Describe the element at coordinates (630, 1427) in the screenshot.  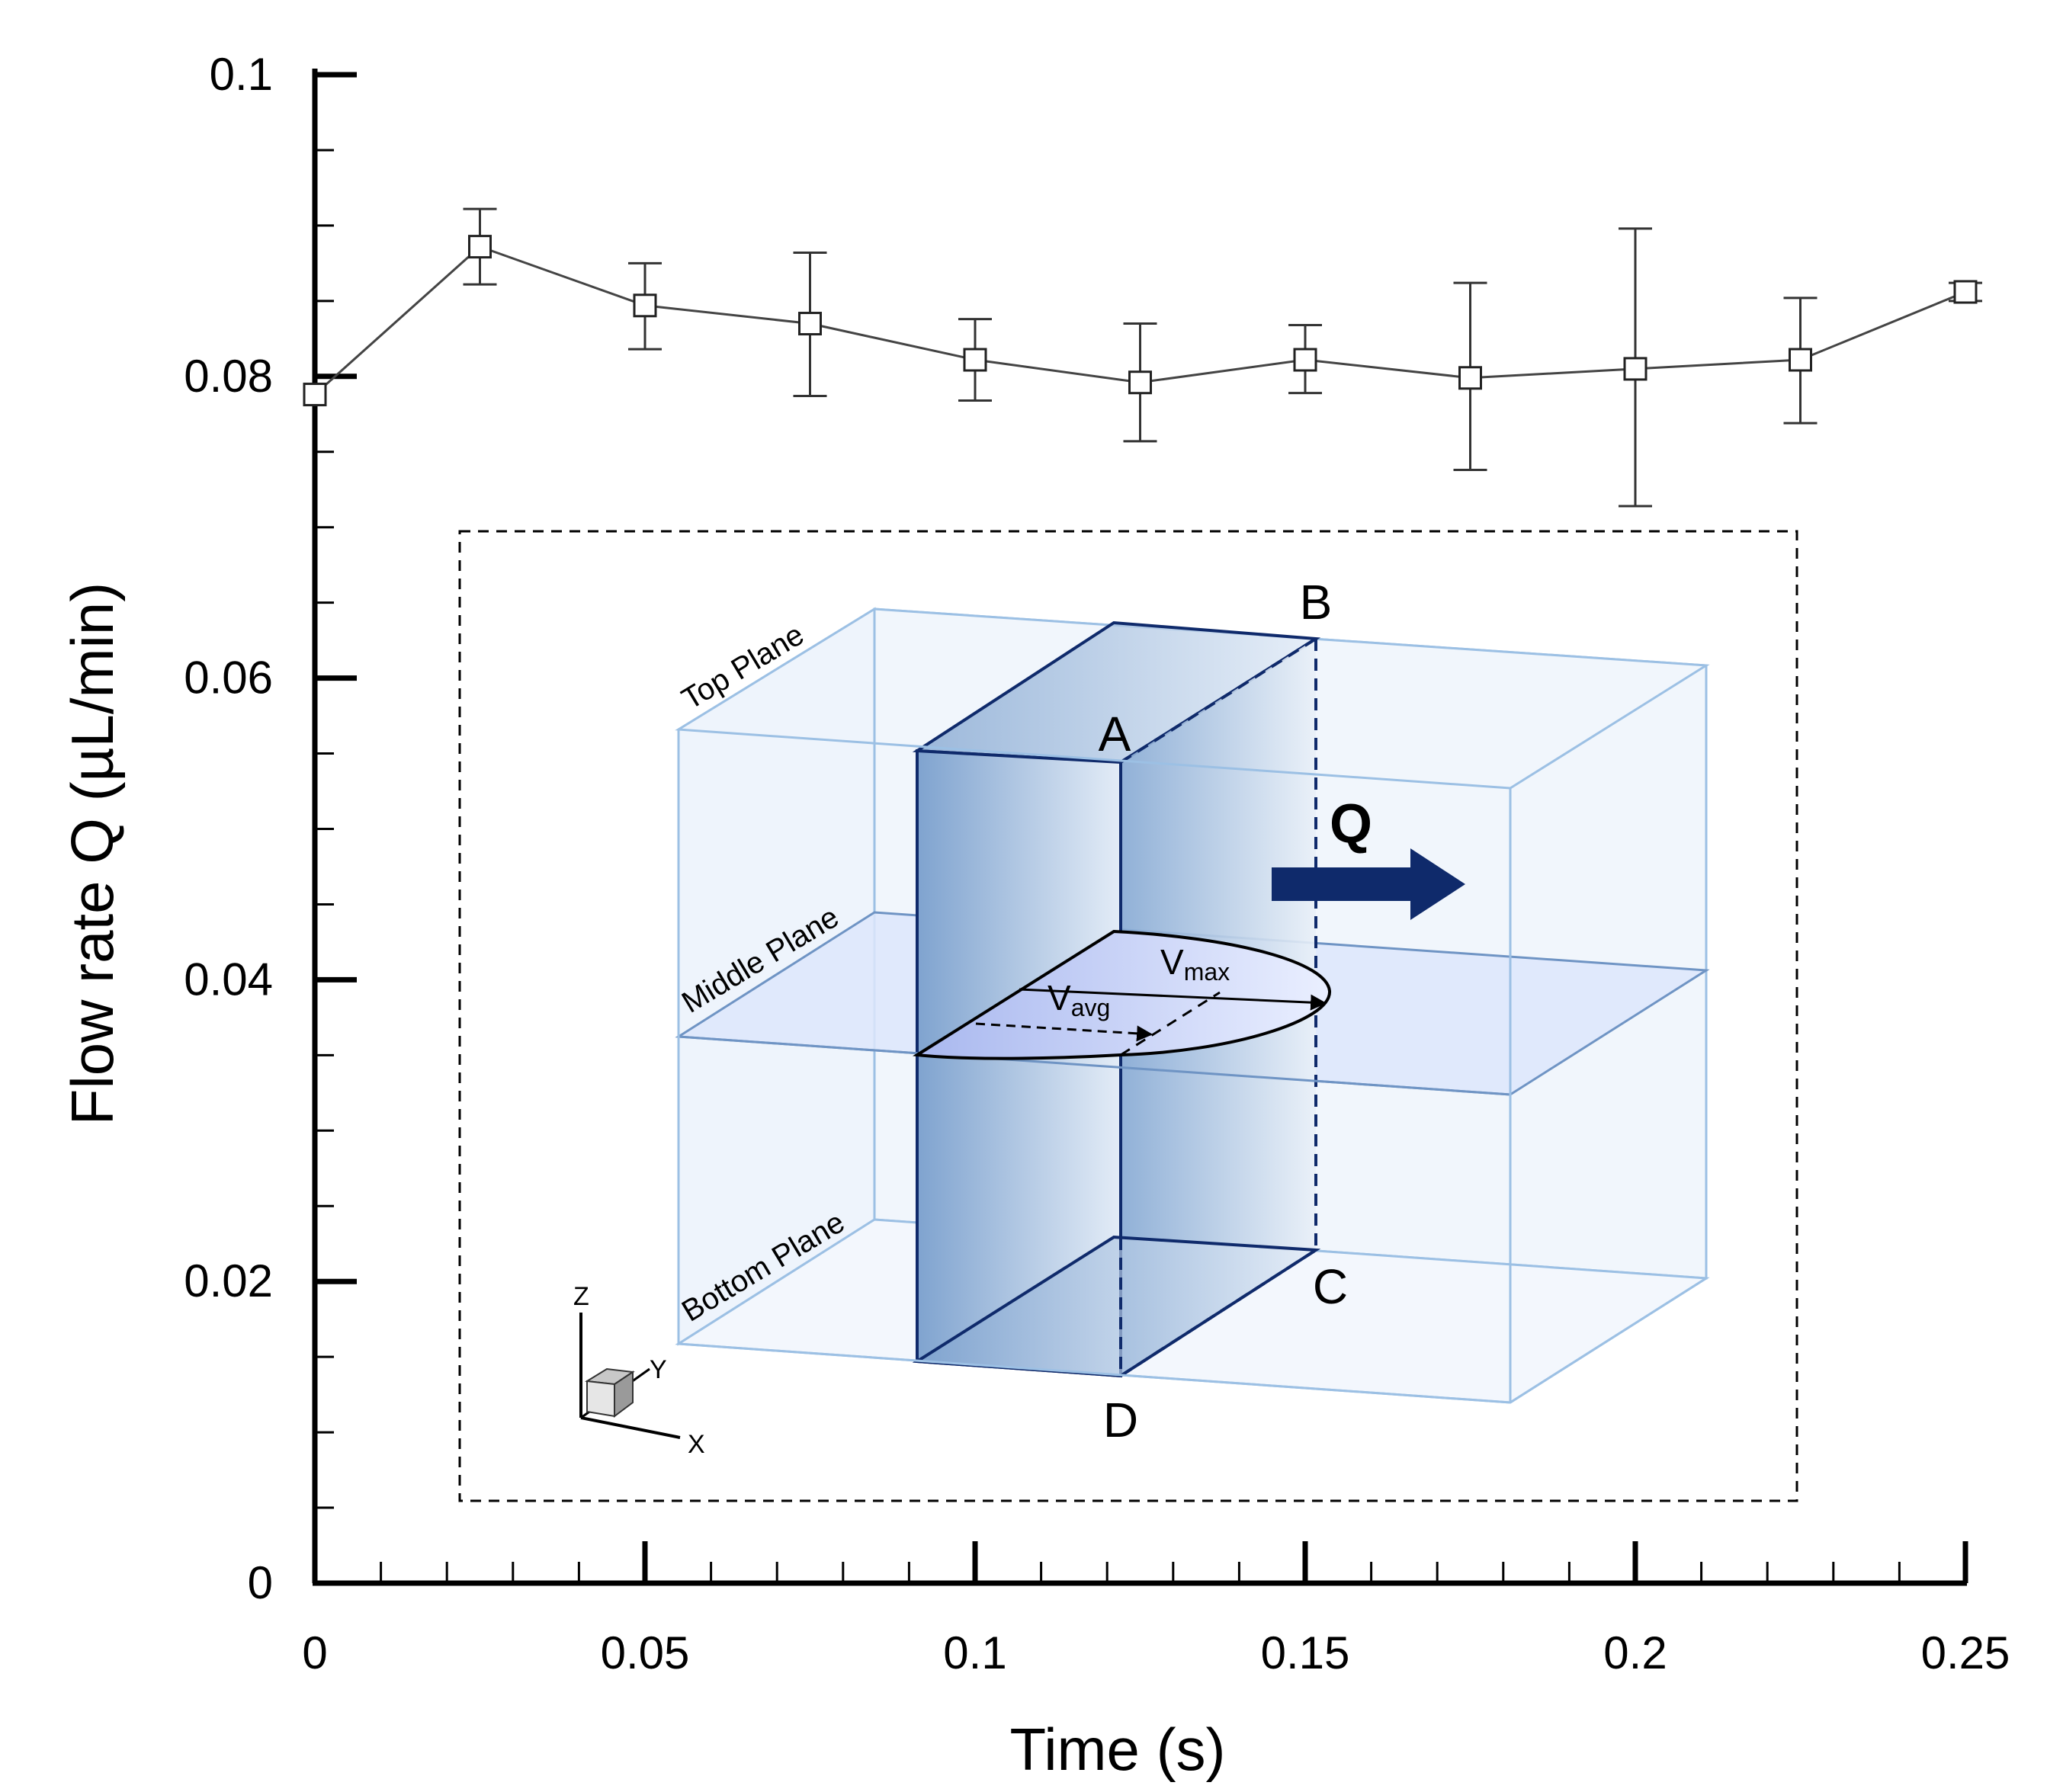
I see `triad-x-line` at that location.